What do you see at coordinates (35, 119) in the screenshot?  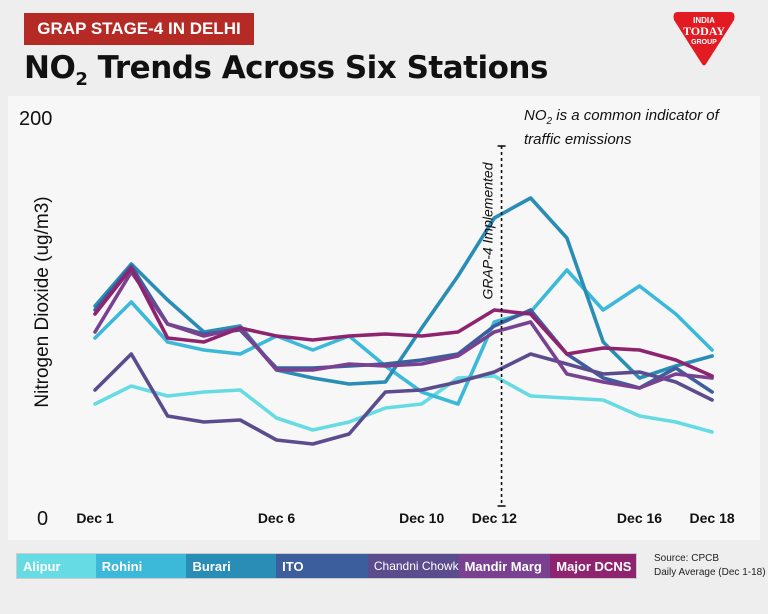 I see `y-tick-label: 200` at bounding box center [35, 119].